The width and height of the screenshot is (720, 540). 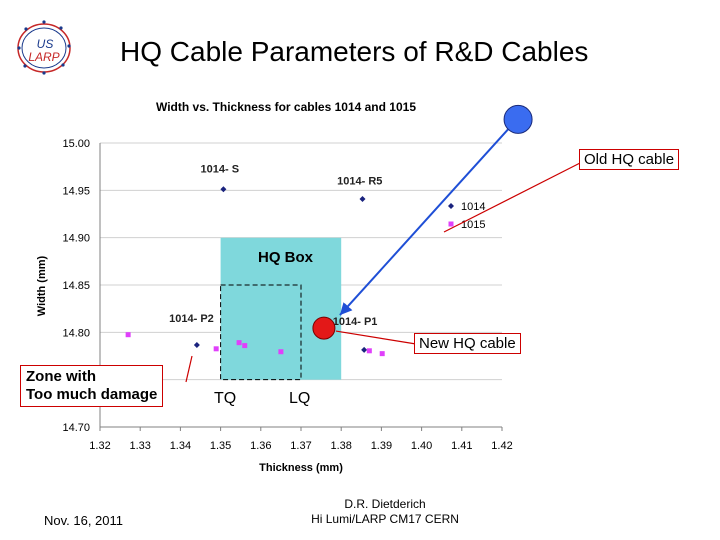 I want to click on old-hq-cable-callout: Old HQ cable, so click(x=629, y=159).